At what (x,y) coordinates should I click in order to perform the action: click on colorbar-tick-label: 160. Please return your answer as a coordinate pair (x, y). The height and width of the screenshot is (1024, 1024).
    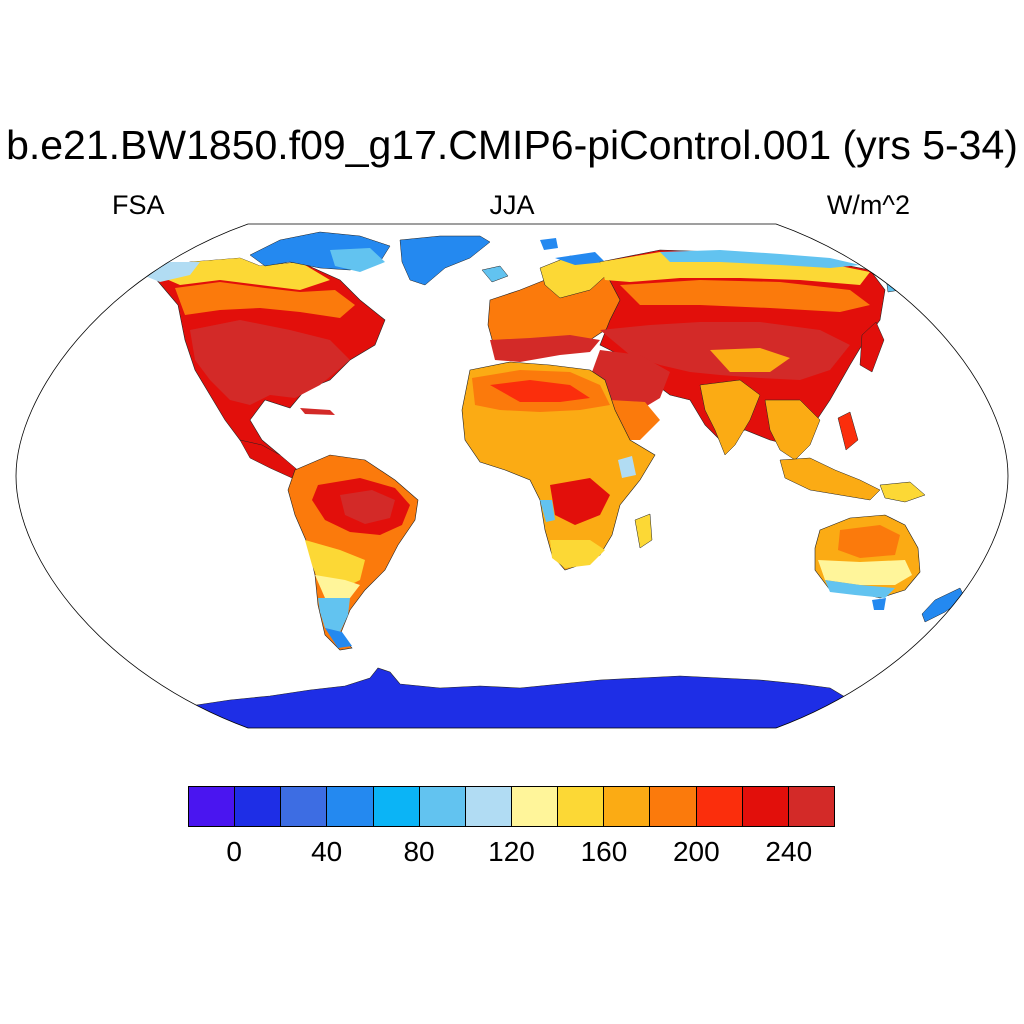
    Looking at the image, I should click on (604, 851).